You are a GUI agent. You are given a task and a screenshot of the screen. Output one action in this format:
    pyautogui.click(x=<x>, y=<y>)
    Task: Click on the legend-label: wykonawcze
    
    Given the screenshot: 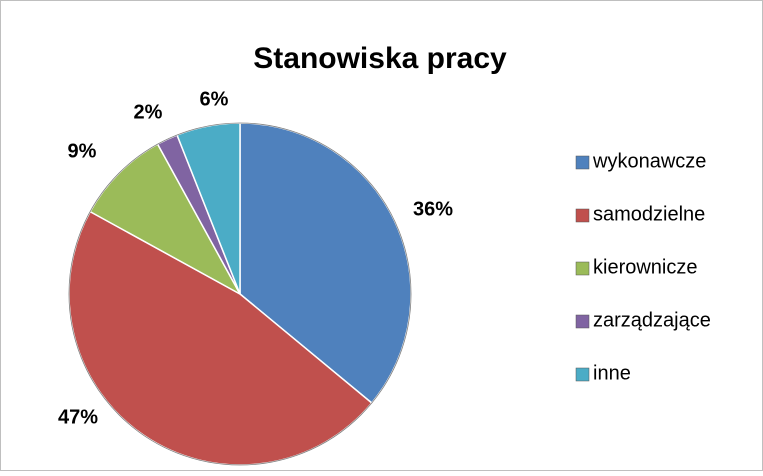 What is the action you would take?
    pyautogui.click(x=649, y=161)
    